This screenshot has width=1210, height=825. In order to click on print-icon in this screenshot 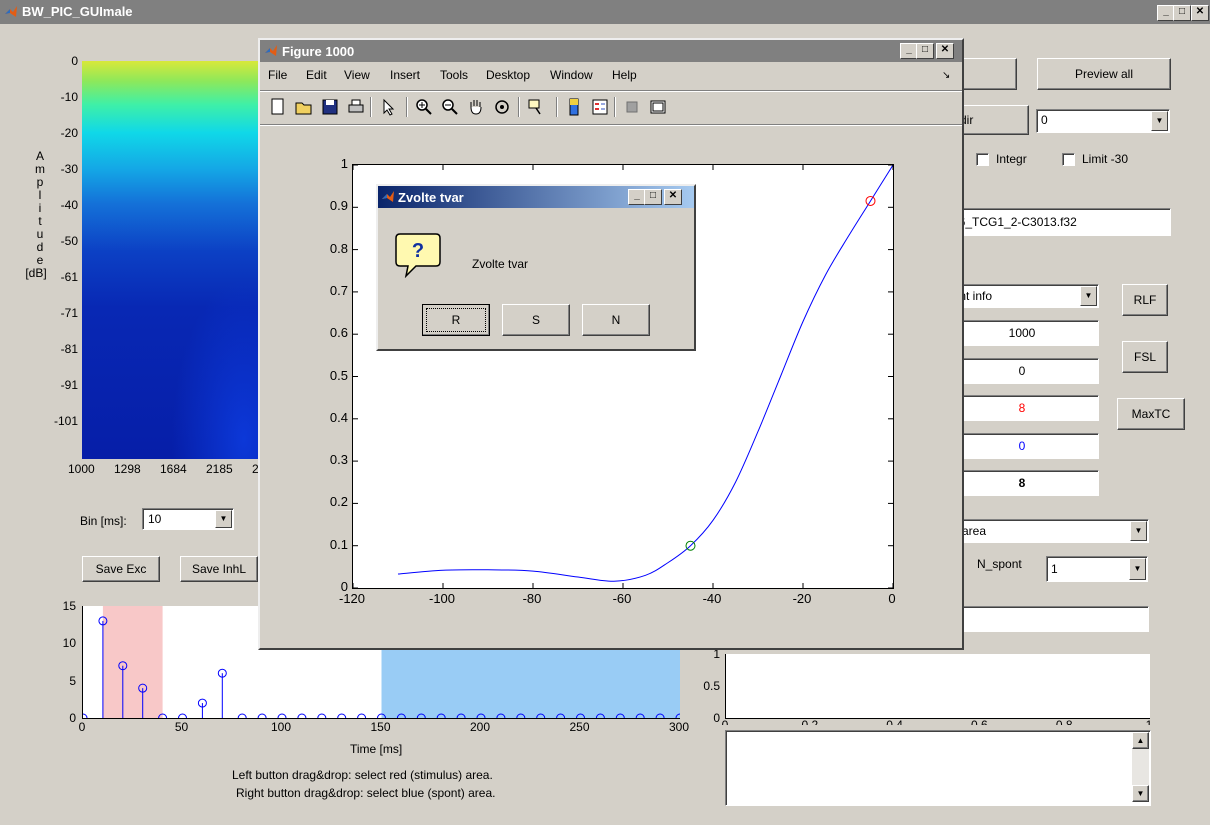, I will do `click(356, 107)`.